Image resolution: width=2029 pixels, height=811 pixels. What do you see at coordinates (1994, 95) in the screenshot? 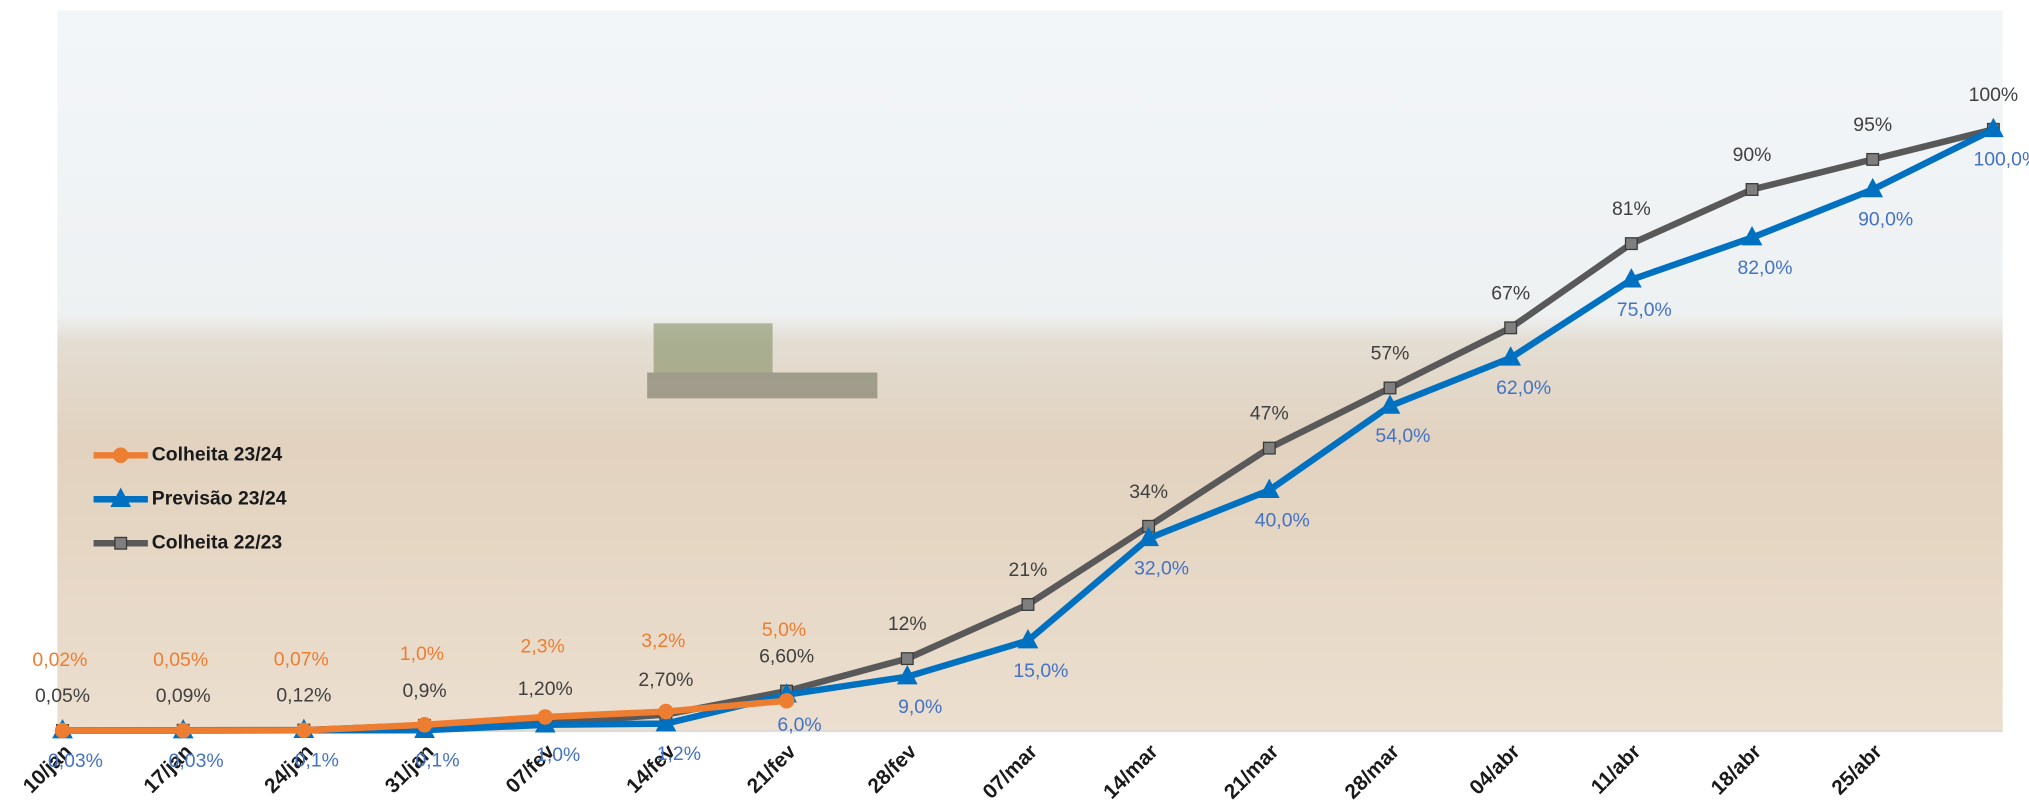
I see `data-label: 100%` at bounding box center [1994, 95].